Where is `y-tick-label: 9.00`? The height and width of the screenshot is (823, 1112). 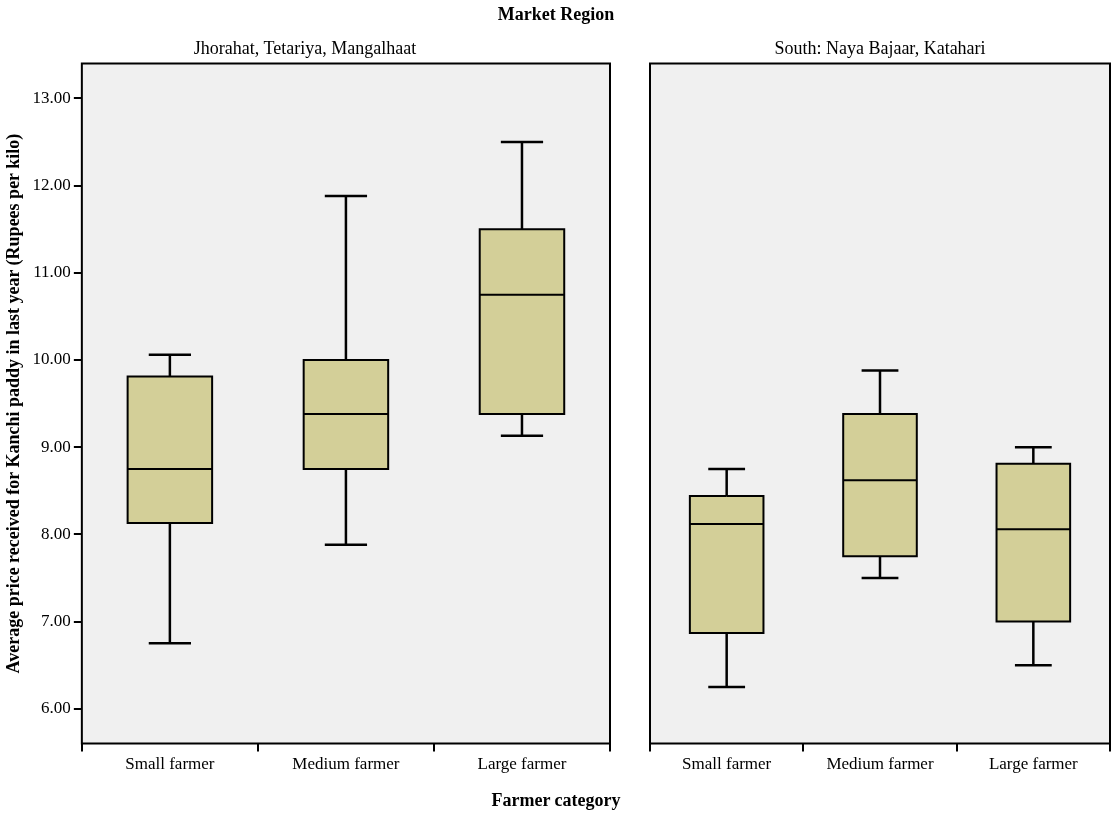 y-tick-label: 9.00 is located at coordinates (56, 446).